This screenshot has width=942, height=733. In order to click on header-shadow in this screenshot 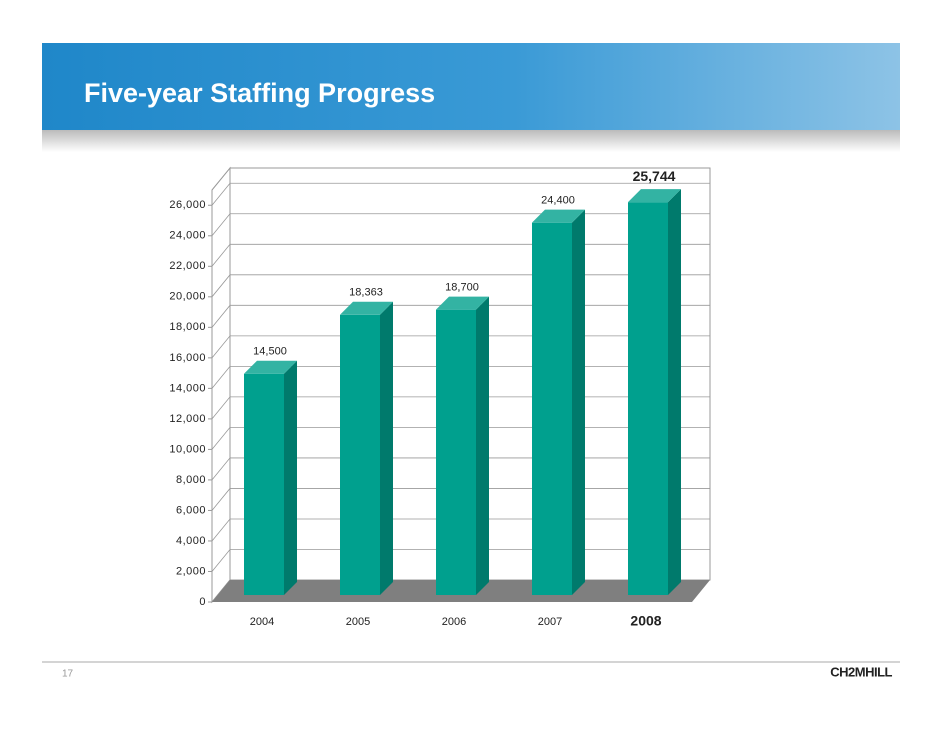, I will do `click(471, 141)`.